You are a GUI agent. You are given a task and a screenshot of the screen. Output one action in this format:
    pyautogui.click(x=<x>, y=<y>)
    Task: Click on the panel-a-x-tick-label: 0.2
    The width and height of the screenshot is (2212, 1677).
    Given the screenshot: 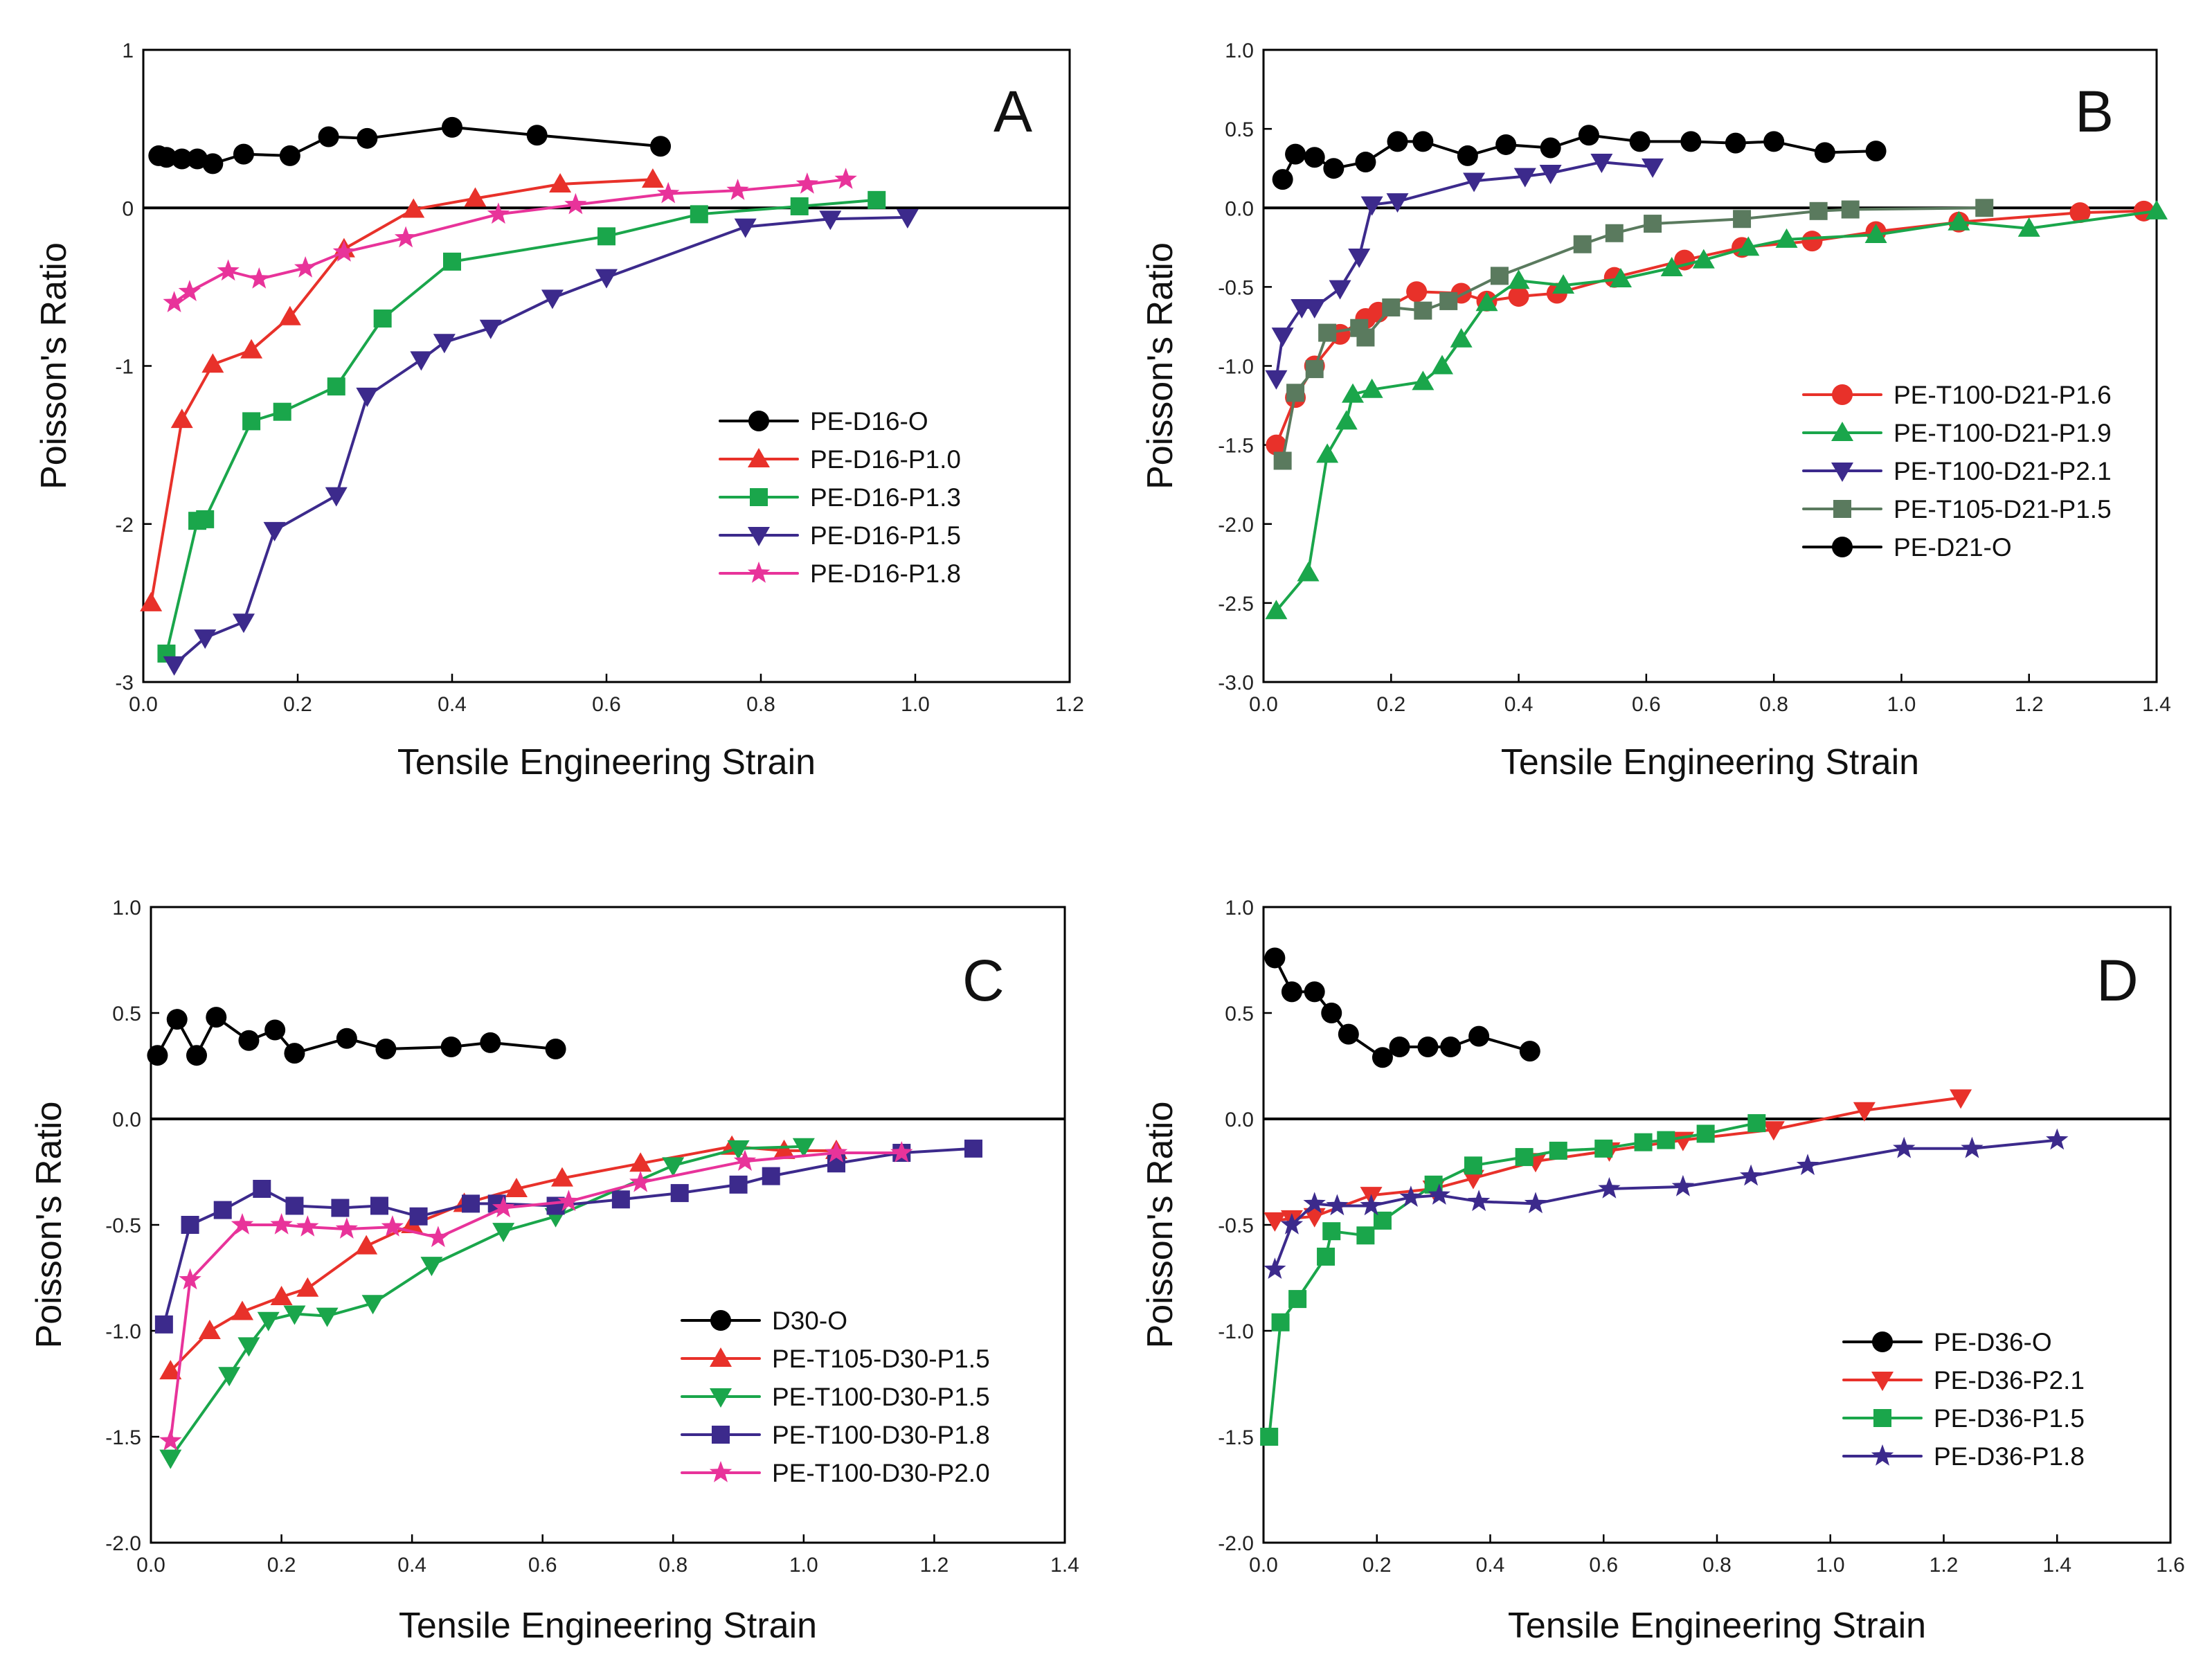 What is the action you would take?
    pyautogui.click(x=297, y=704)
    